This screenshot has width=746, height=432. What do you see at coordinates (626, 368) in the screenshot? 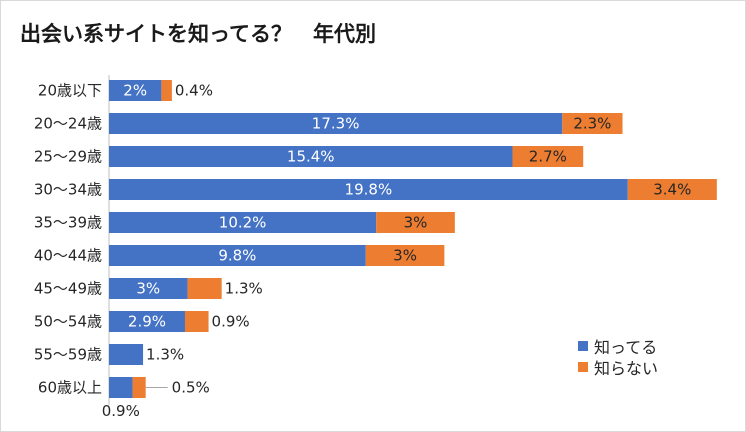
I see `legend-label-unknown: 知らない` at bounding box center [626, 368].